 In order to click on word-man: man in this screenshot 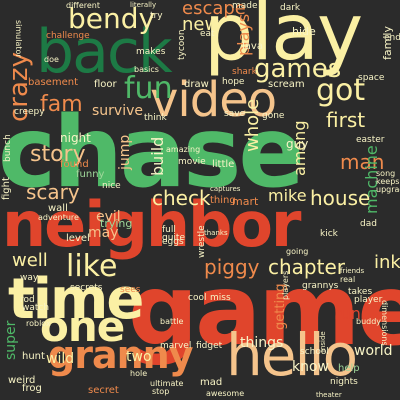, I will do `click(362, 162)`.